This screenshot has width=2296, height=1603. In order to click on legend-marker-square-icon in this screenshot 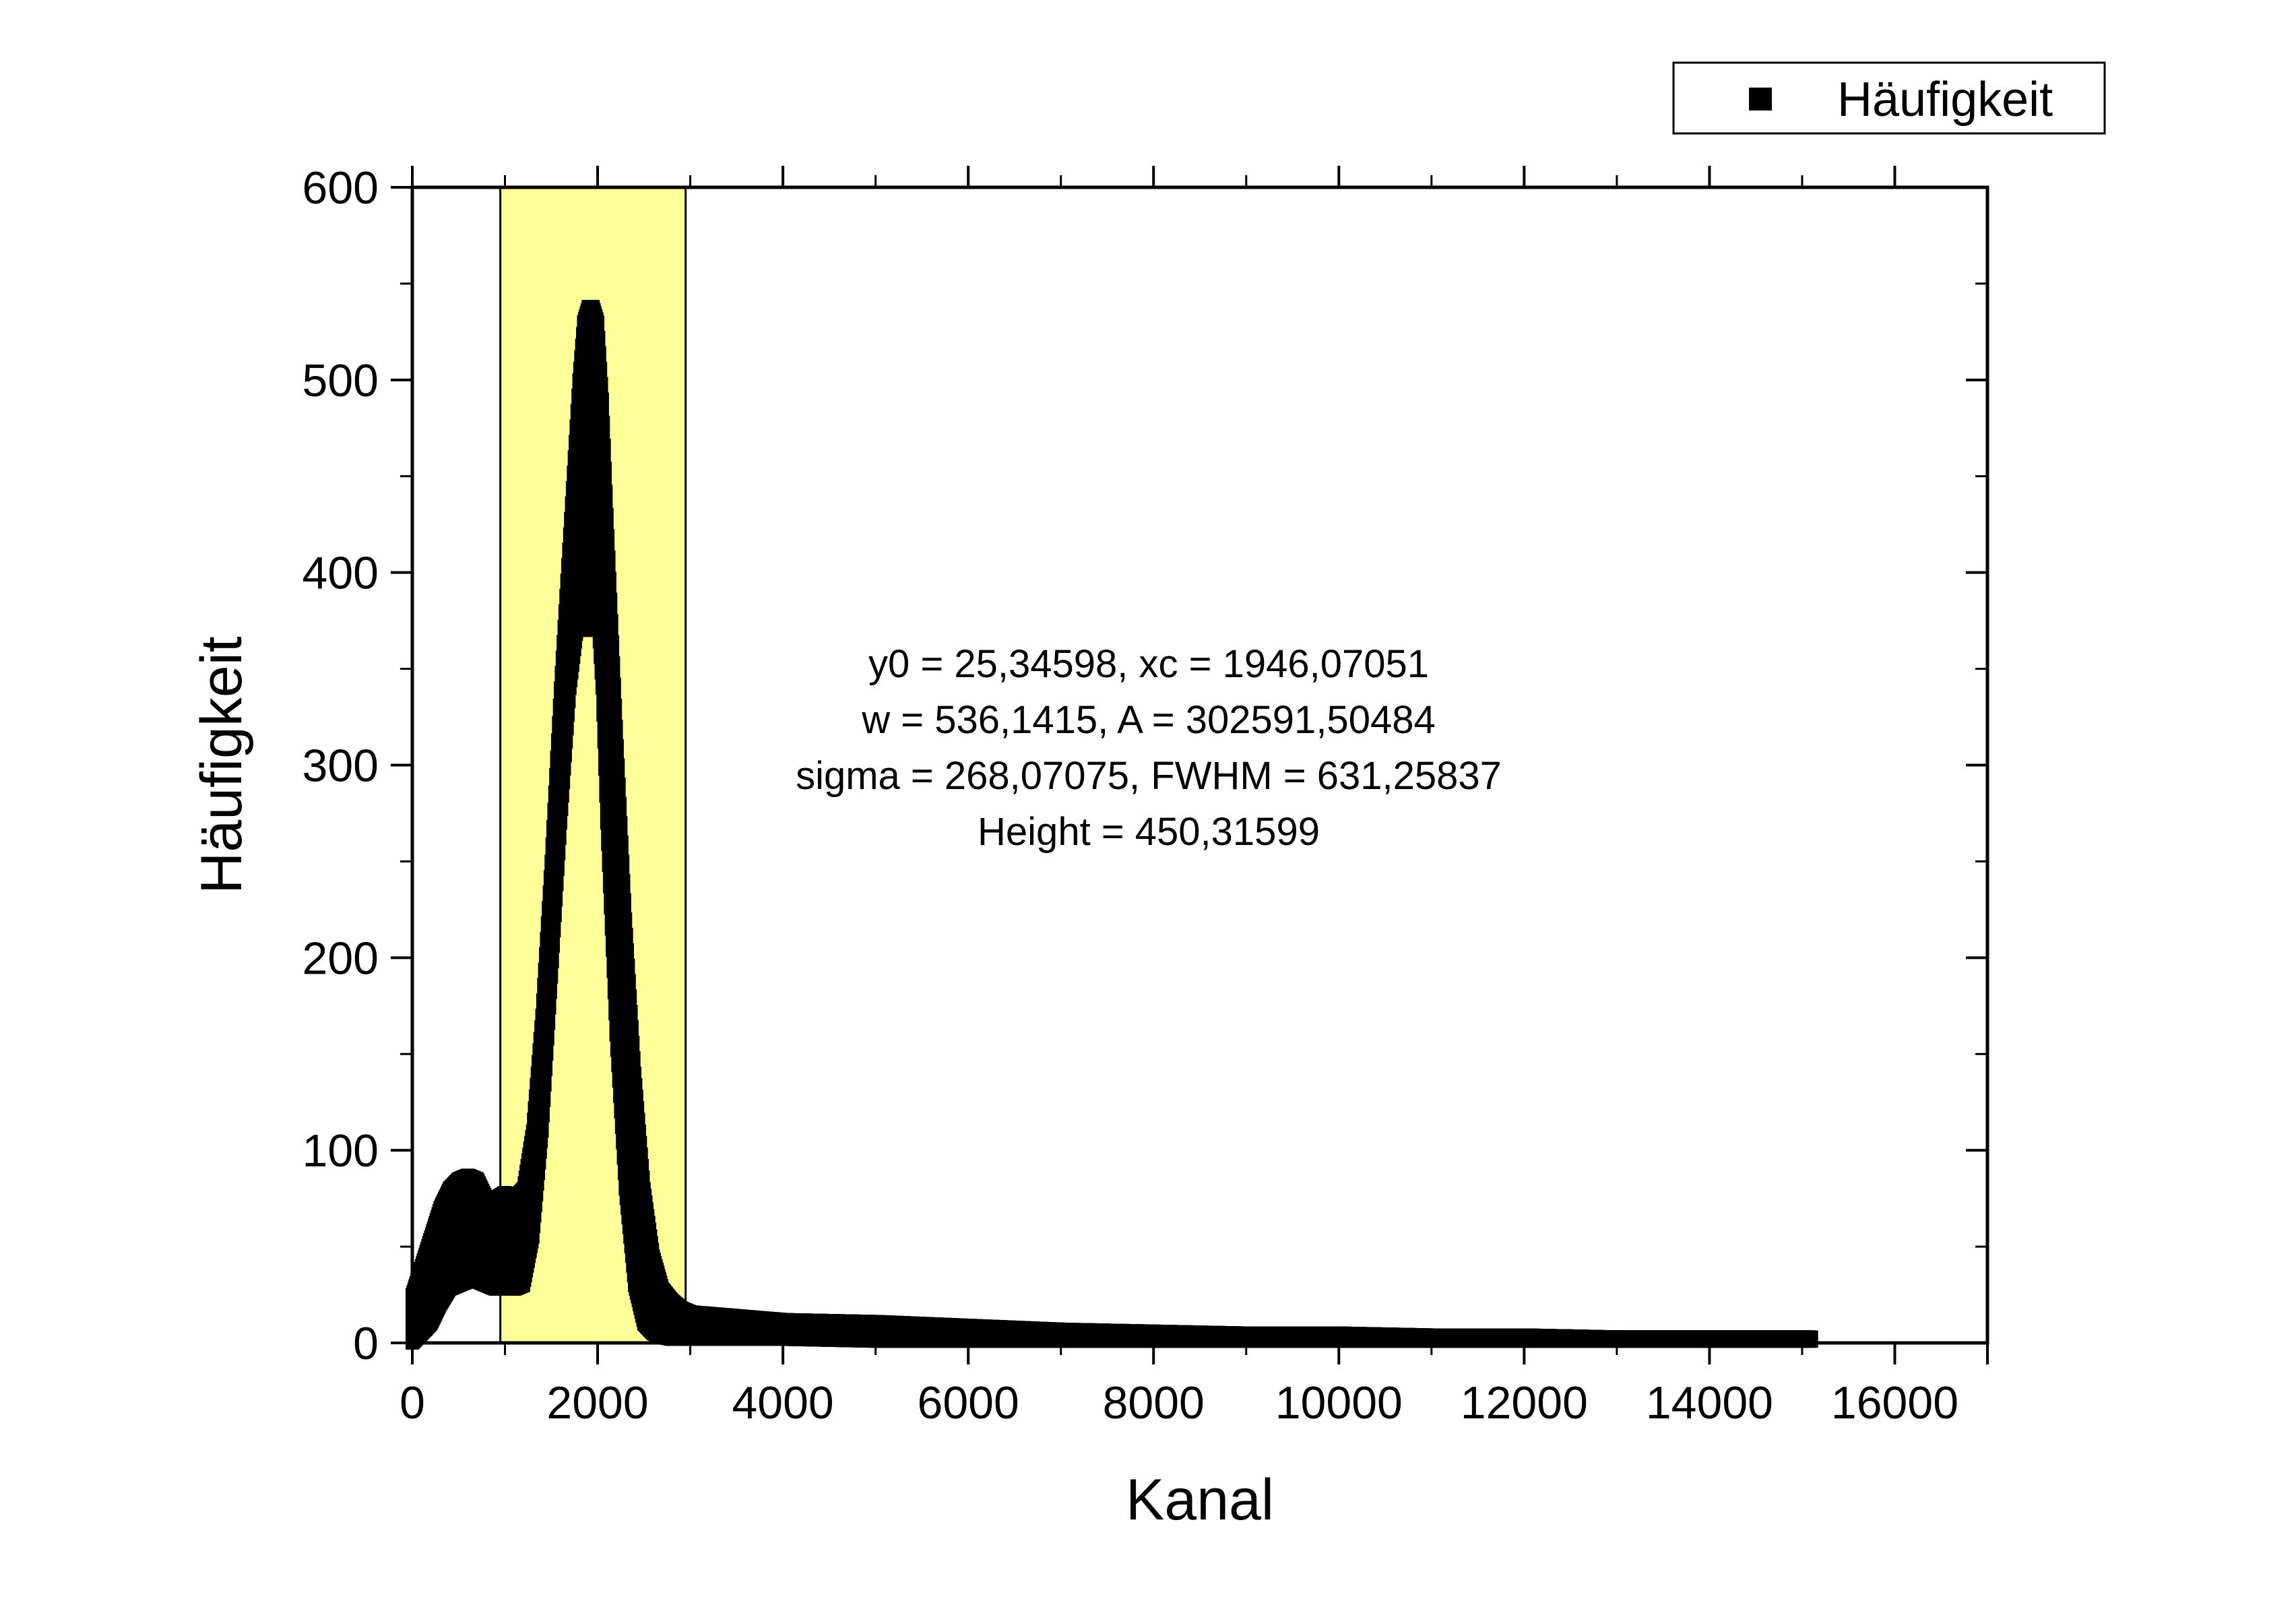, I will do `click(1760, 99)`.